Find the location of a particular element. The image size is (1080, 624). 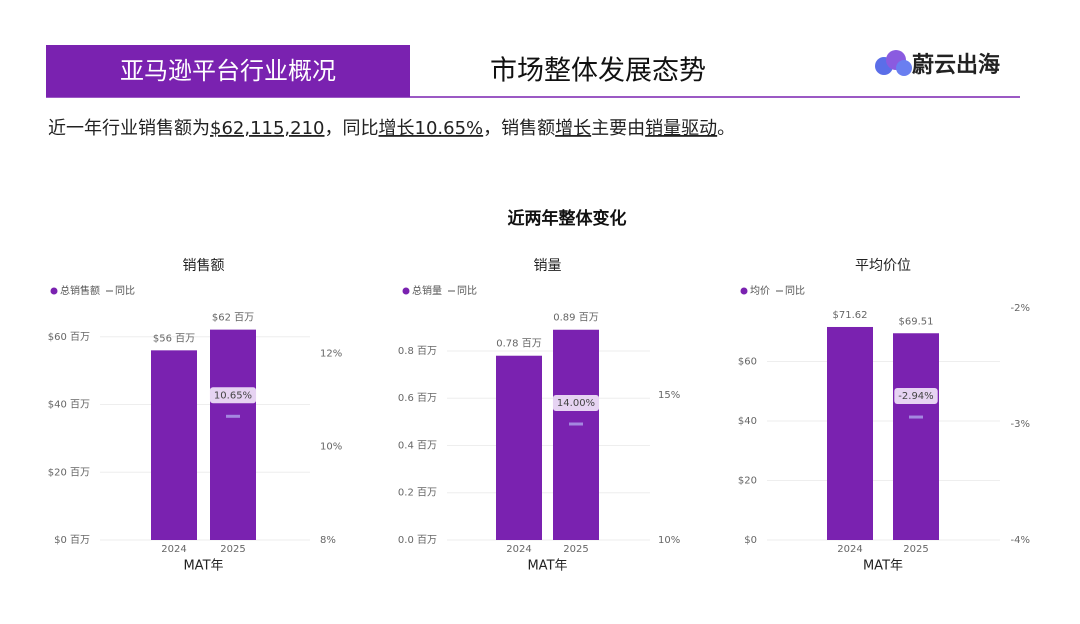

y2-tick-label: 12% is located at coordinates (331, 353).